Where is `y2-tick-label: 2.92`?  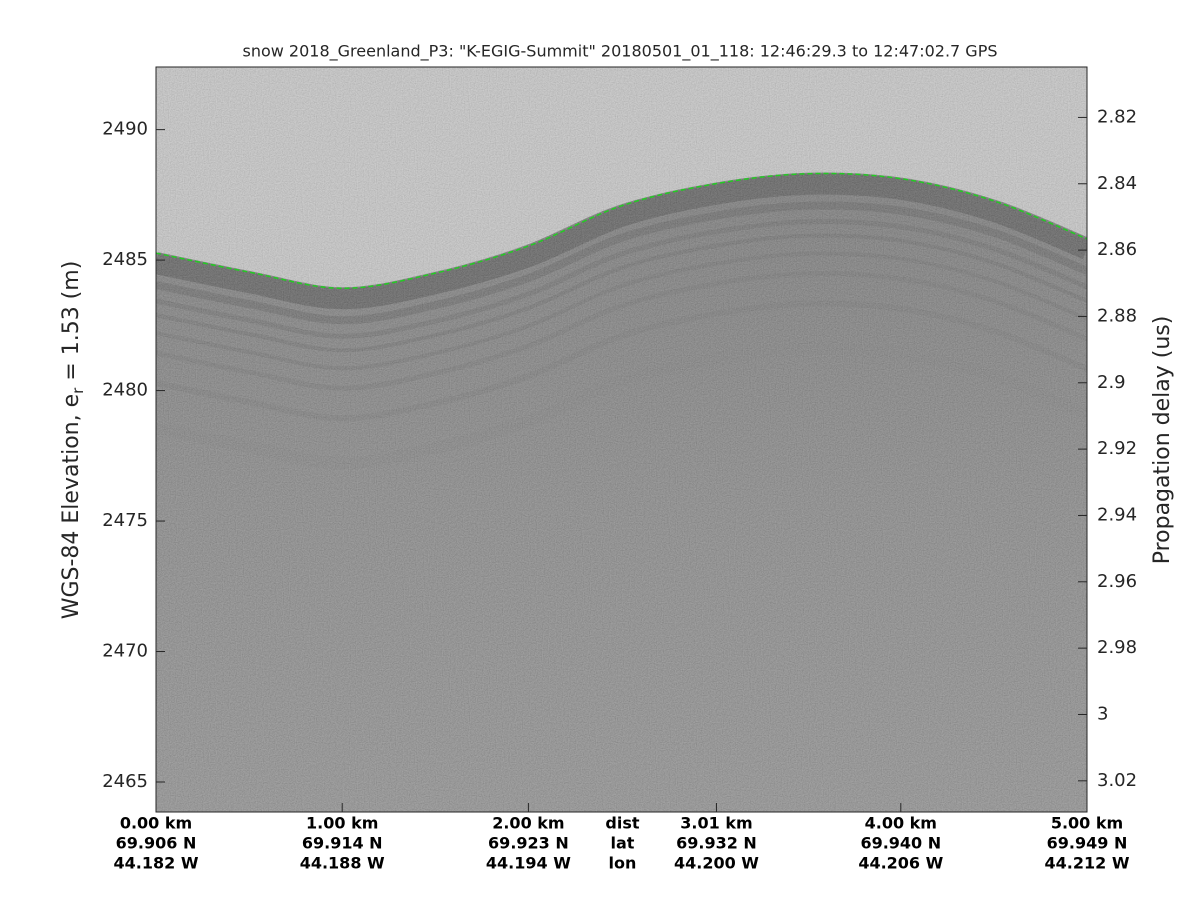
y2-tick-label: 2.92 is located at coordinates (1117, 448).